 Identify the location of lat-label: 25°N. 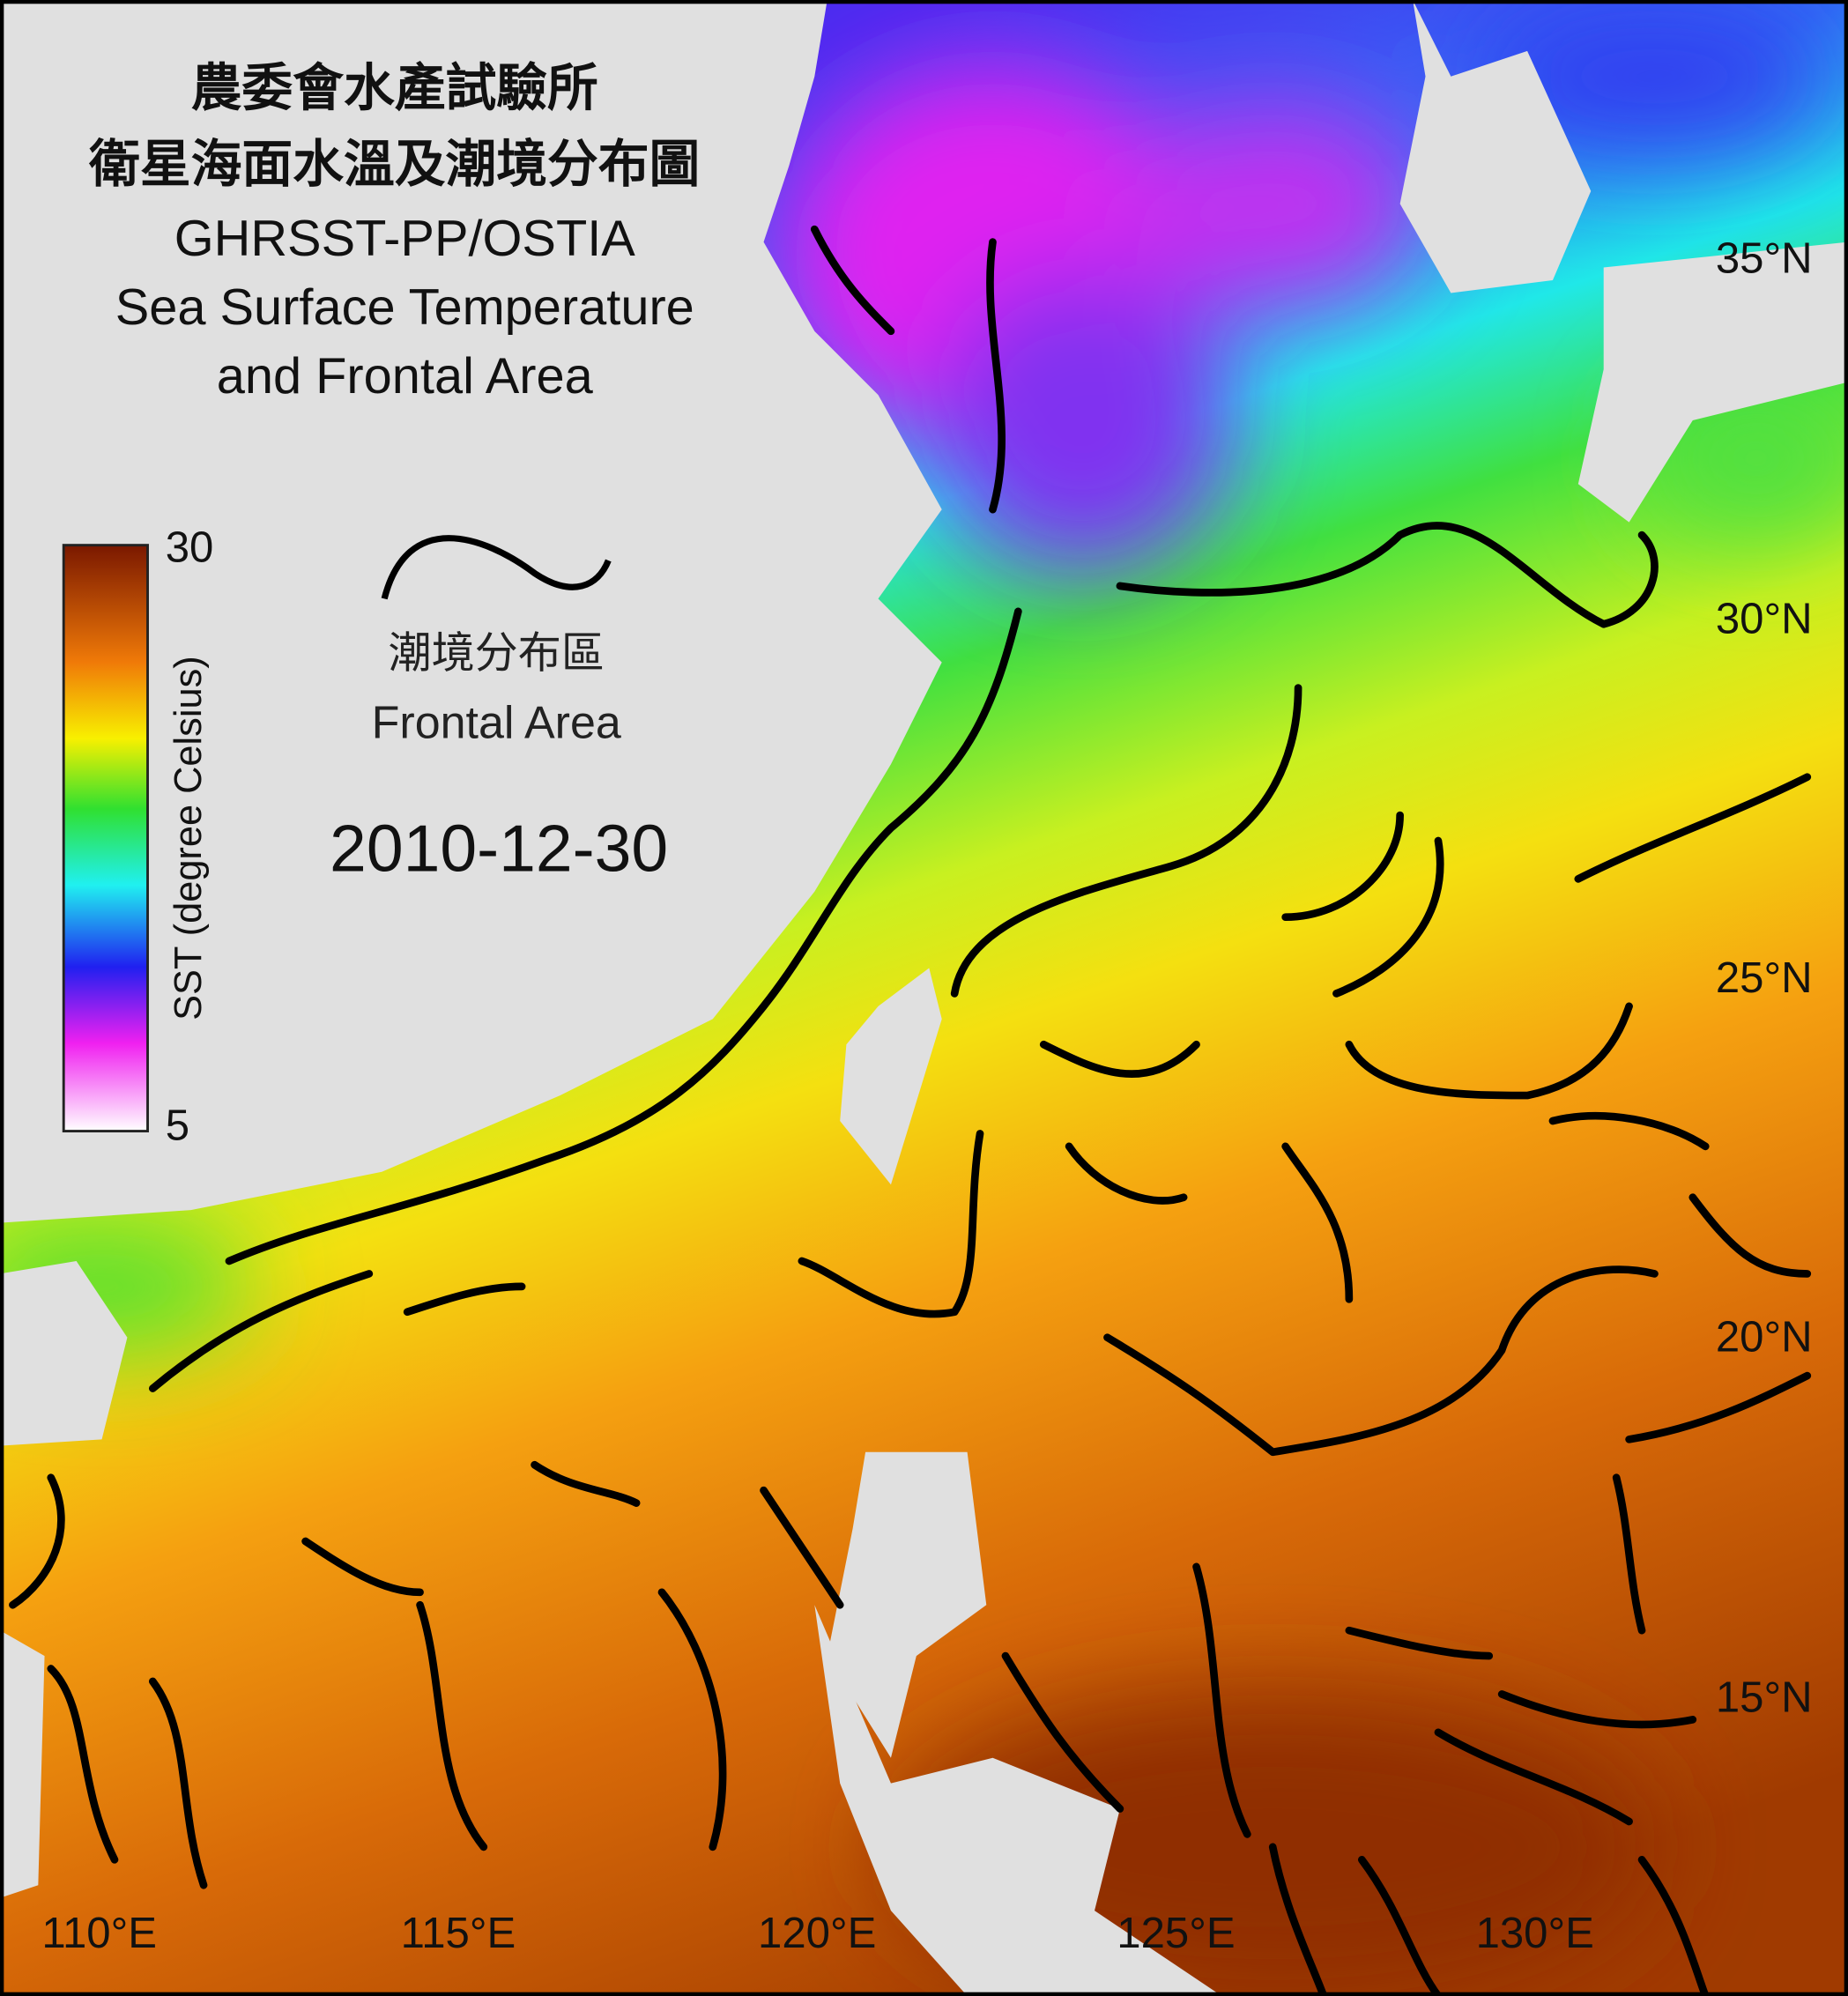
(1764, 978).